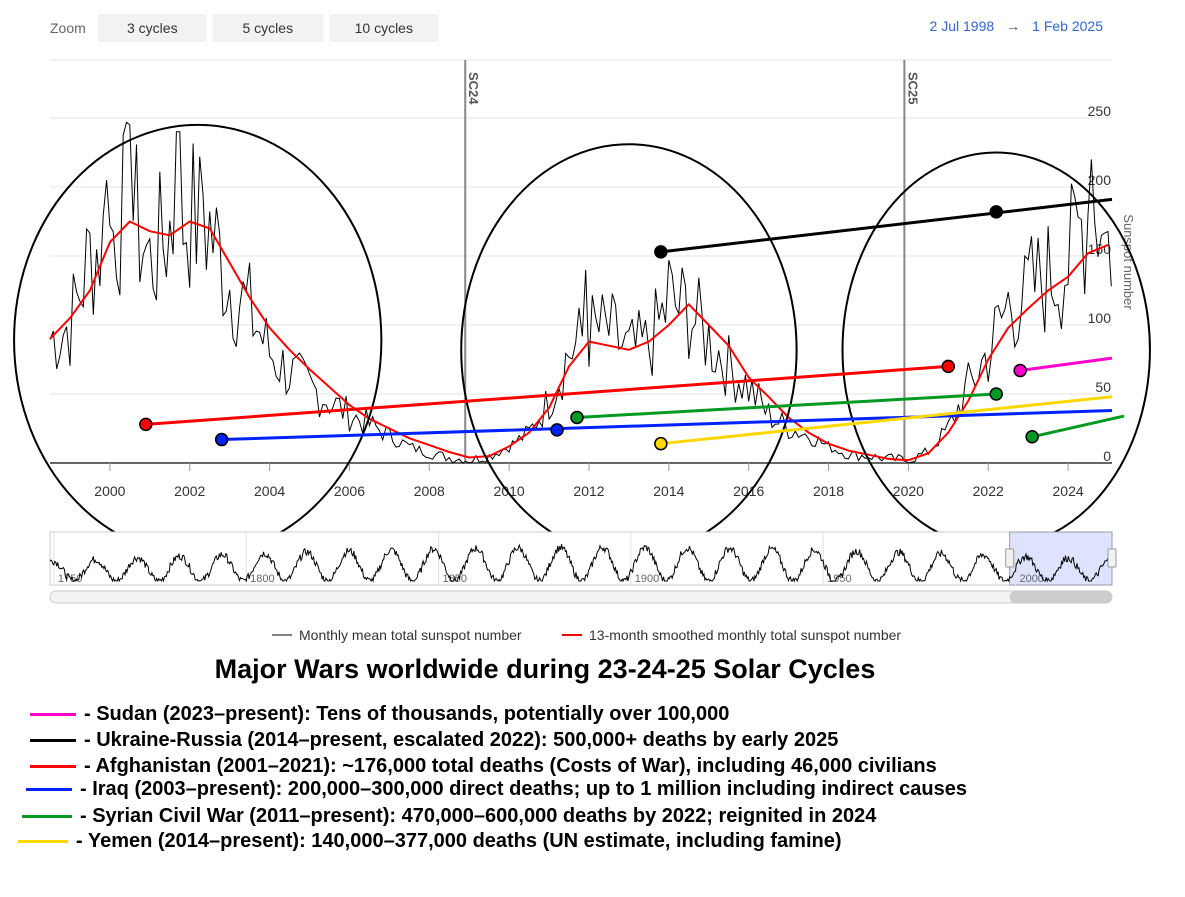 This screenshot has width=1185, height=897. I want to click on x-tick-label: 2010, so click(509, 491).